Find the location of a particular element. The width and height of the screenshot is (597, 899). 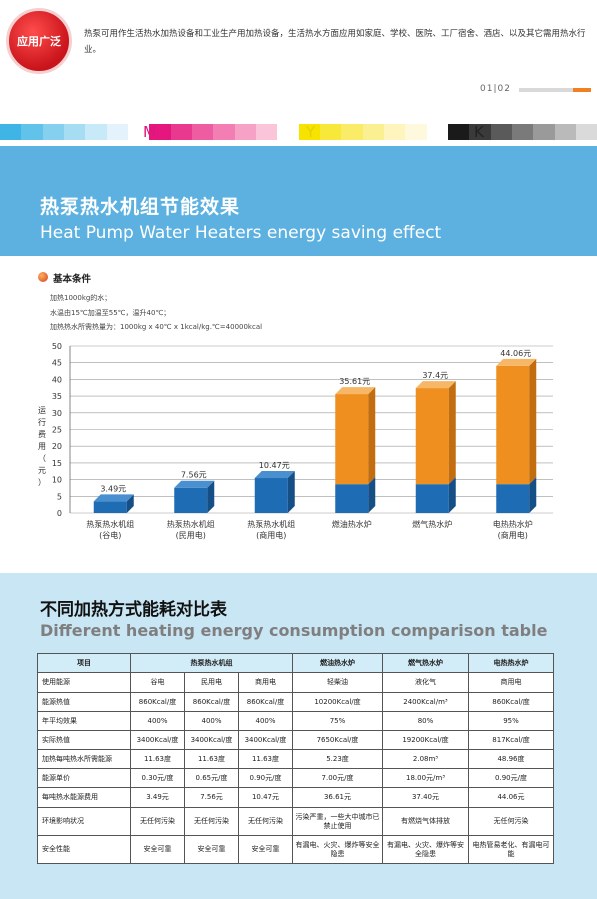

table-cell: 5.23度 is located at coordinates (337, 759).